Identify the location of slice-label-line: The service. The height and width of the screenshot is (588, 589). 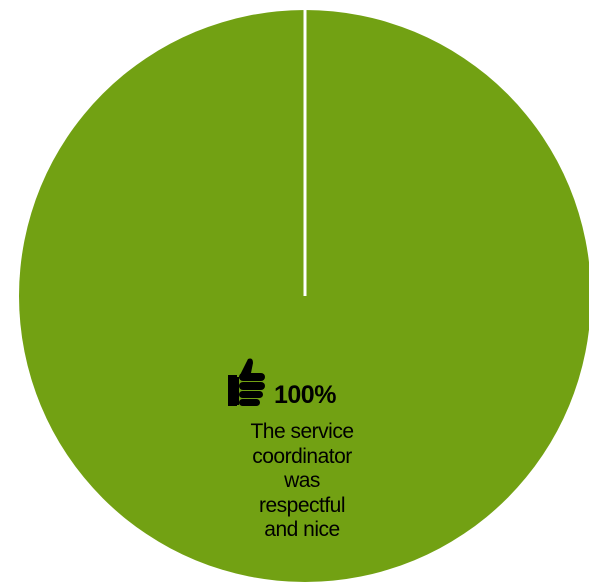
(302, 431).